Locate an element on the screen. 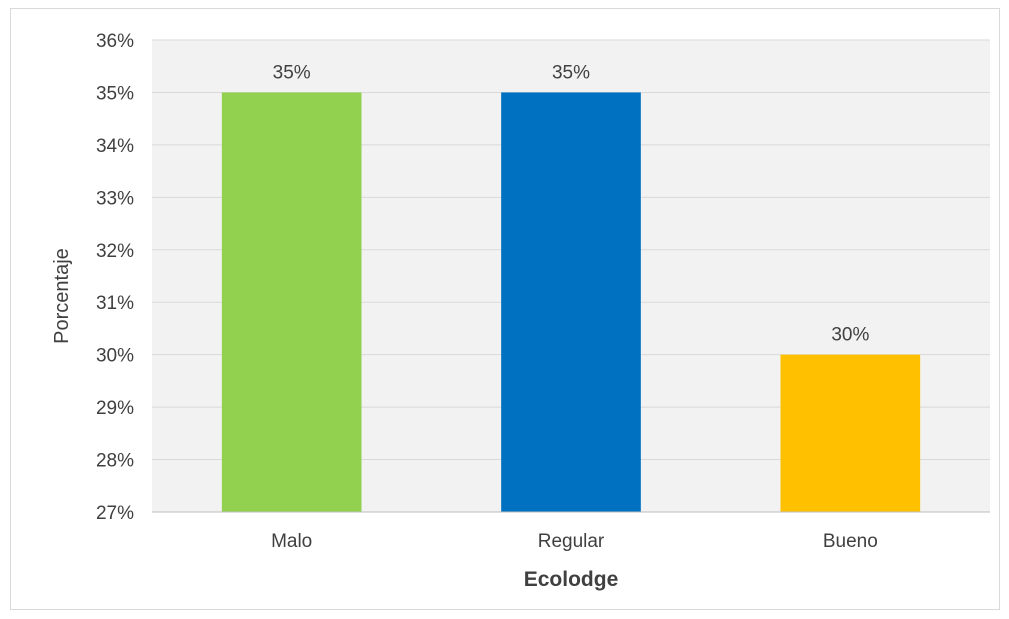 The width and height of the screenshot is (1009, 619). y-tick-label: 33% is located at coordinates (115, 198).